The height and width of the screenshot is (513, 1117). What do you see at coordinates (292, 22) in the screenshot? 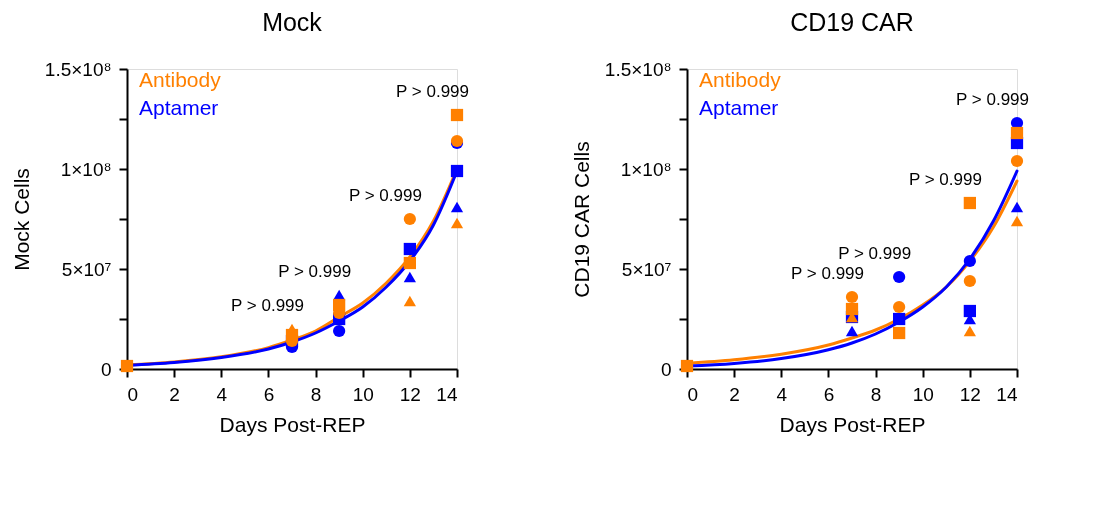
I see `chart-title: Mock` at bounding box center [292, 22].